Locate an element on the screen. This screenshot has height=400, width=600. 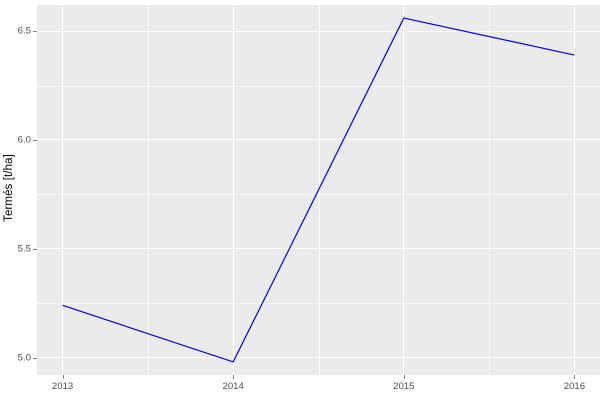
y-axis-tick-marks is located at coordinates (34, 200).